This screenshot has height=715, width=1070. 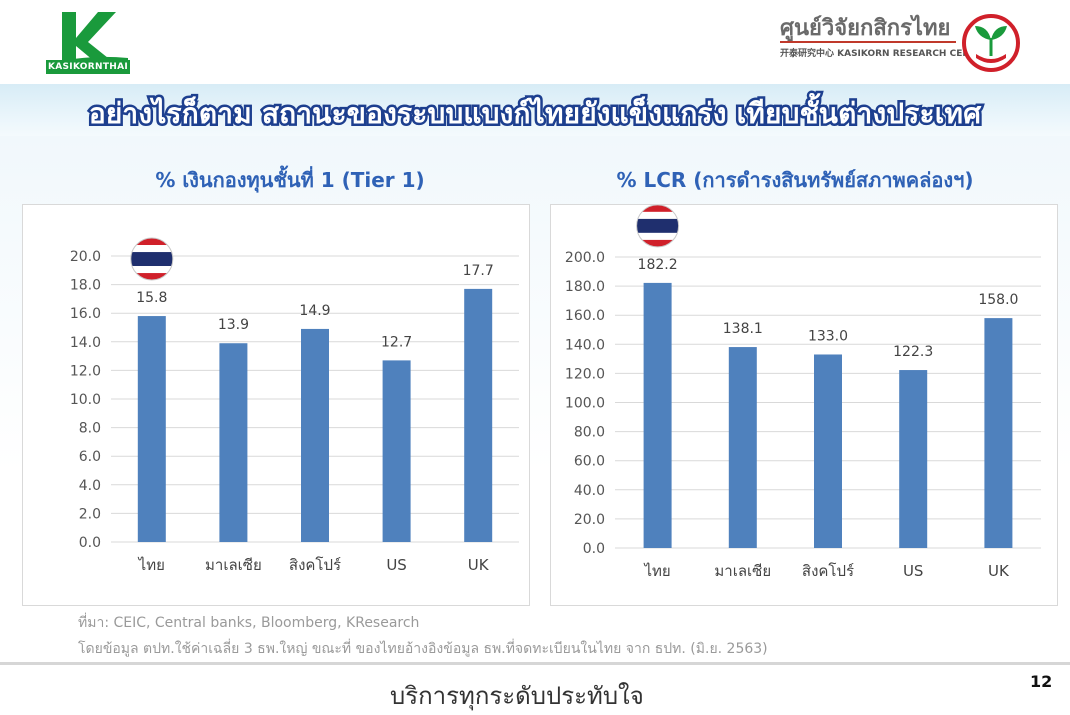 What do you see at coordinates (885, 54) in the screenshot?
I see `right-logo-subtitle: 开泰研究中心 KASIKORN RESEARCH CENTER` at bounding box center [885, 54].